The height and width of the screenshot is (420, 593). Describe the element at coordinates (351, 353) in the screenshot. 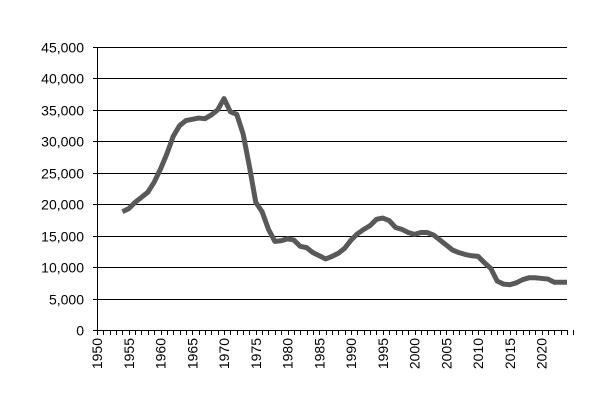

I see `x-tick-label: 1990` at that location.